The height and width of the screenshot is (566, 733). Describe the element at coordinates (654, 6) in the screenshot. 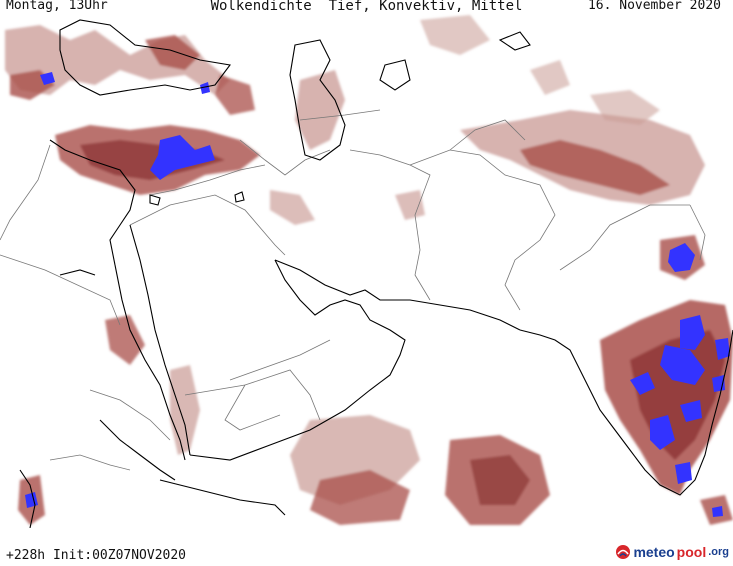

I see `date-label: 16. November 2020` at that location.